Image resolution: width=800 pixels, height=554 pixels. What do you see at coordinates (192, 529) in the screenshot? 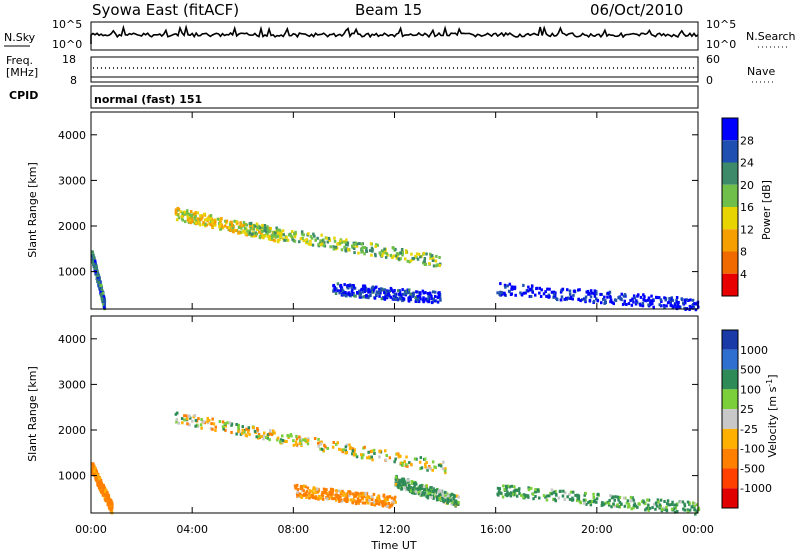
I see `xtick-label: 04:00` at bounding box center [192, 529].